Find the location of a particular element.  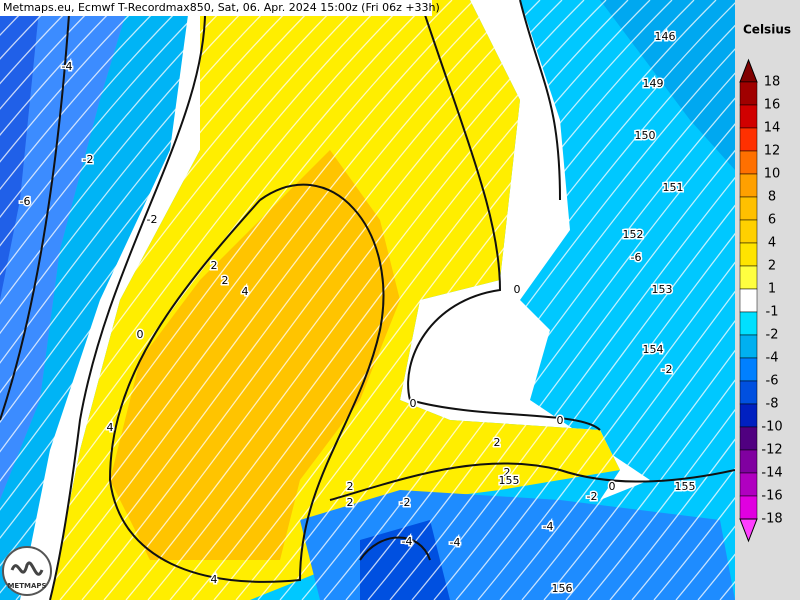

legend-label: -1 is located at coordinates (772, 312).